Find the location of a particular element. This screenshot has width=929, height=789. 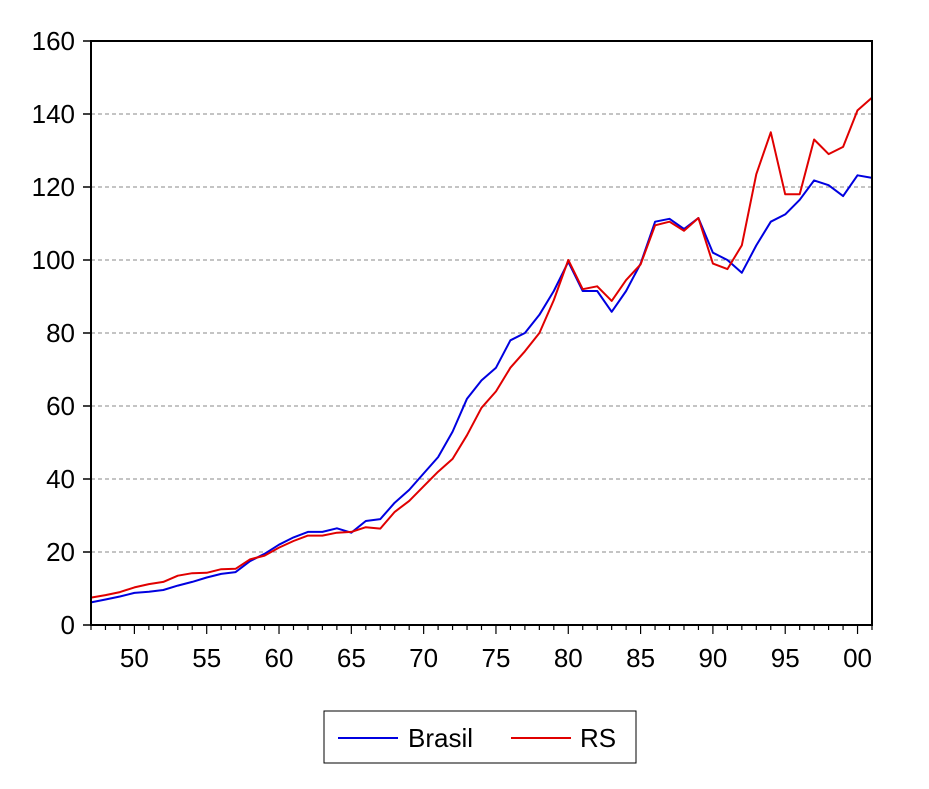

y-tick-label: 40 is located at coordinates (60, 479).